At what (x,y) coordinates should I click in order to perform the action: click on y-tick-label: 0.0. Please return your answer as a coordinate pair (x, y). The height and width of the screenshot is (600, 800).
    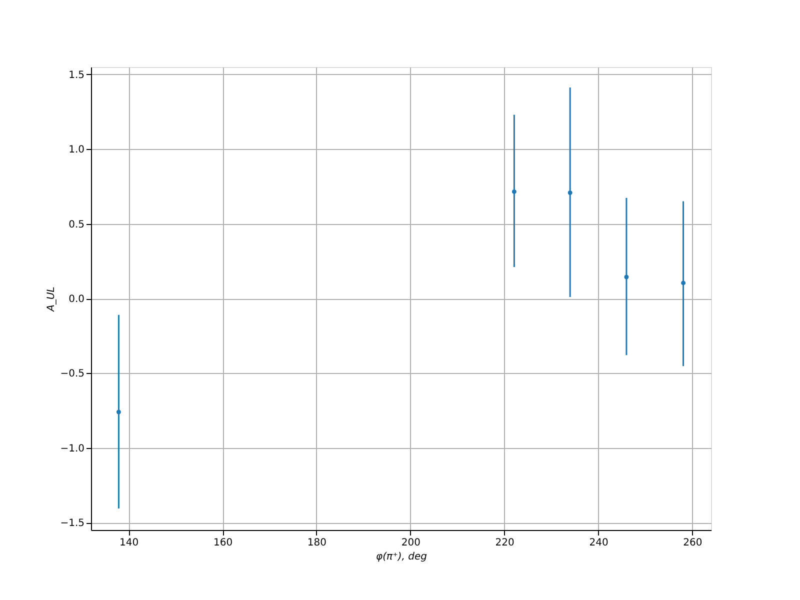
    Looking at the image, I should click on (76, 299).